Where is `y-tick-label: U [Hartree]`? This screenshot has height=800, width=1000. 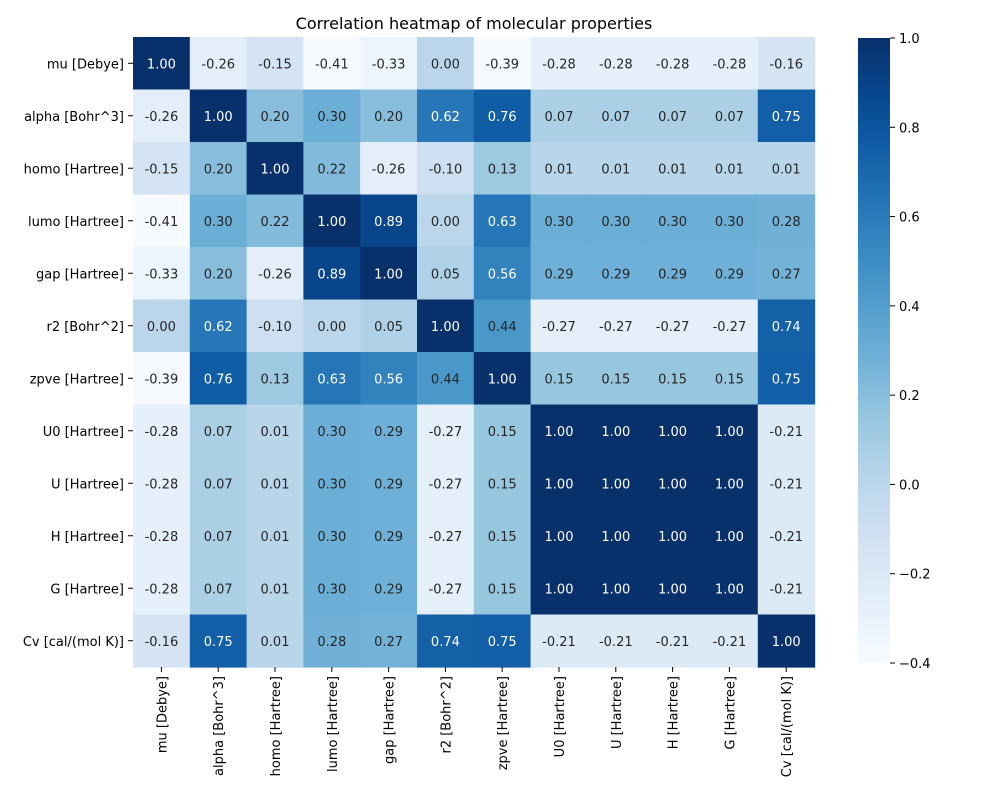 y-tick-label: U [Hartree] is located at coordinates (87, 484).